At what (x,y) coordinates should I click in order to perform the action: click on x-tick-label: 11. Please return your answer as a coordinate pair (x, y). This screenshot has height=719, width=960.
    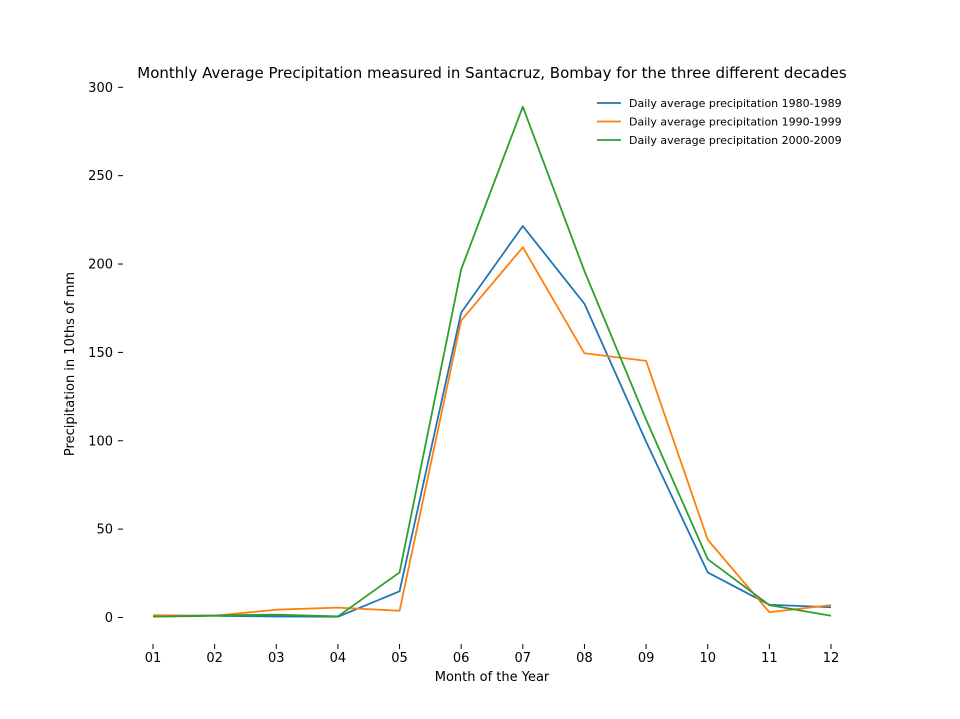
    Looking at the image, I should click on (769, 658).